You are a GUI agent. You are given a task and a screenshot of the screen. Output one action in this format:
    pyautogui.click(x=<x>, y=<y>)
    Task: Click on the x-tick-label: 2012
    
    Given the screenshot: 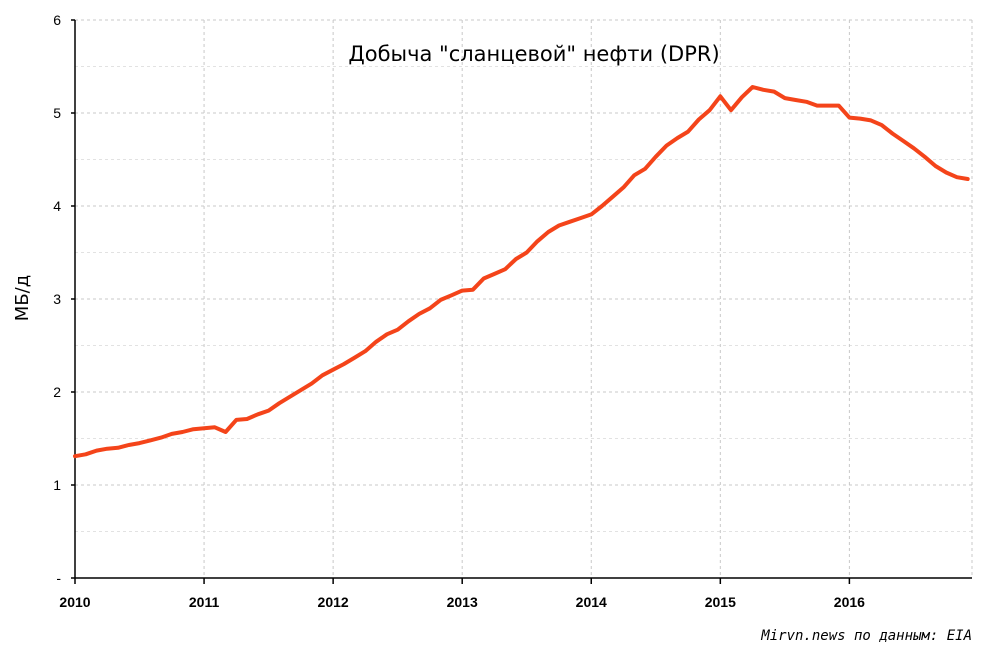 What is the action you would take?
    pyautogui.click(x=333, y=602)
    